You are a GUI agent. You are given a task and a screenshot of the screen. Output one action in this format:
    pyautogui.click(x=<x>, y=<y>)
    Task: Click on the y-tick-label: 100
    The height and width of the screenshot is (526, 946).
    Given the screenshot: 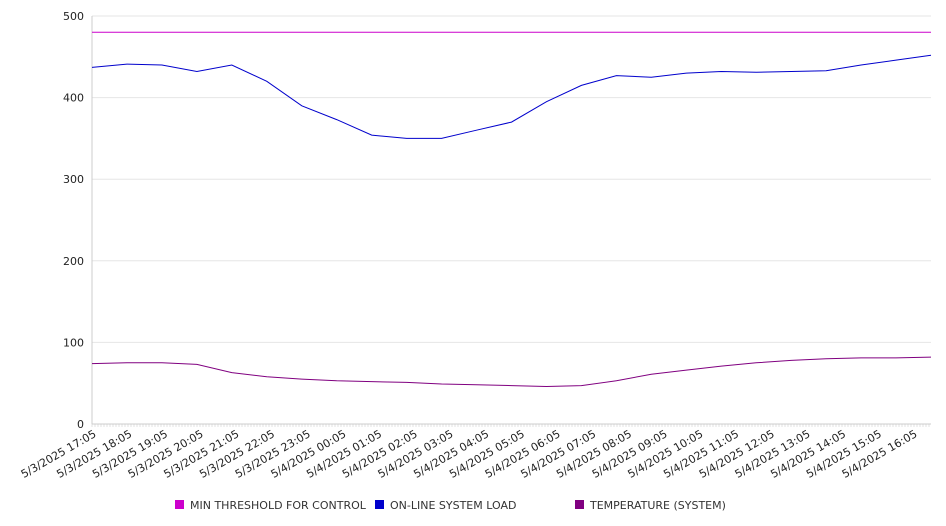 What is the action you would take?
    pyautogui.click(x=73, y=342)
    